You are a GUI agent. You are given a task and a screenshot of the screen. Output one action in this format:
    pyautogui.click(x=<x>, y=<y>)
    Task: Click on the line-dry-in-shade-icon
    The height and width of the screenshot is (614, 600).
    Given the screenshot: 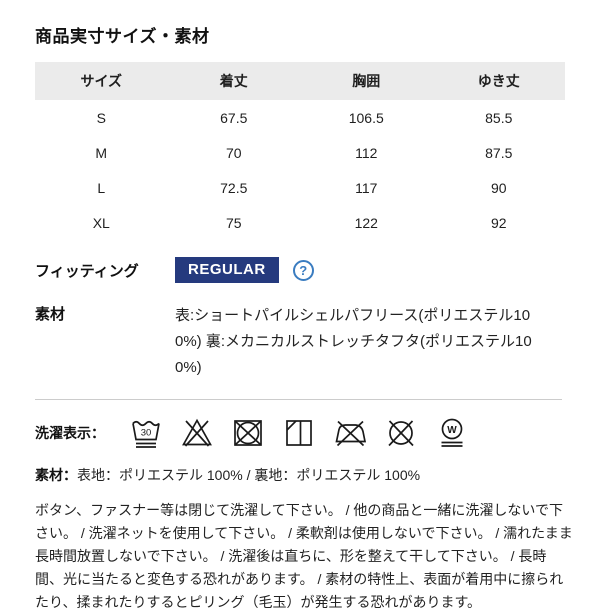 What is the action you would take?
    pyautogui.click(x=299, y=433)
    